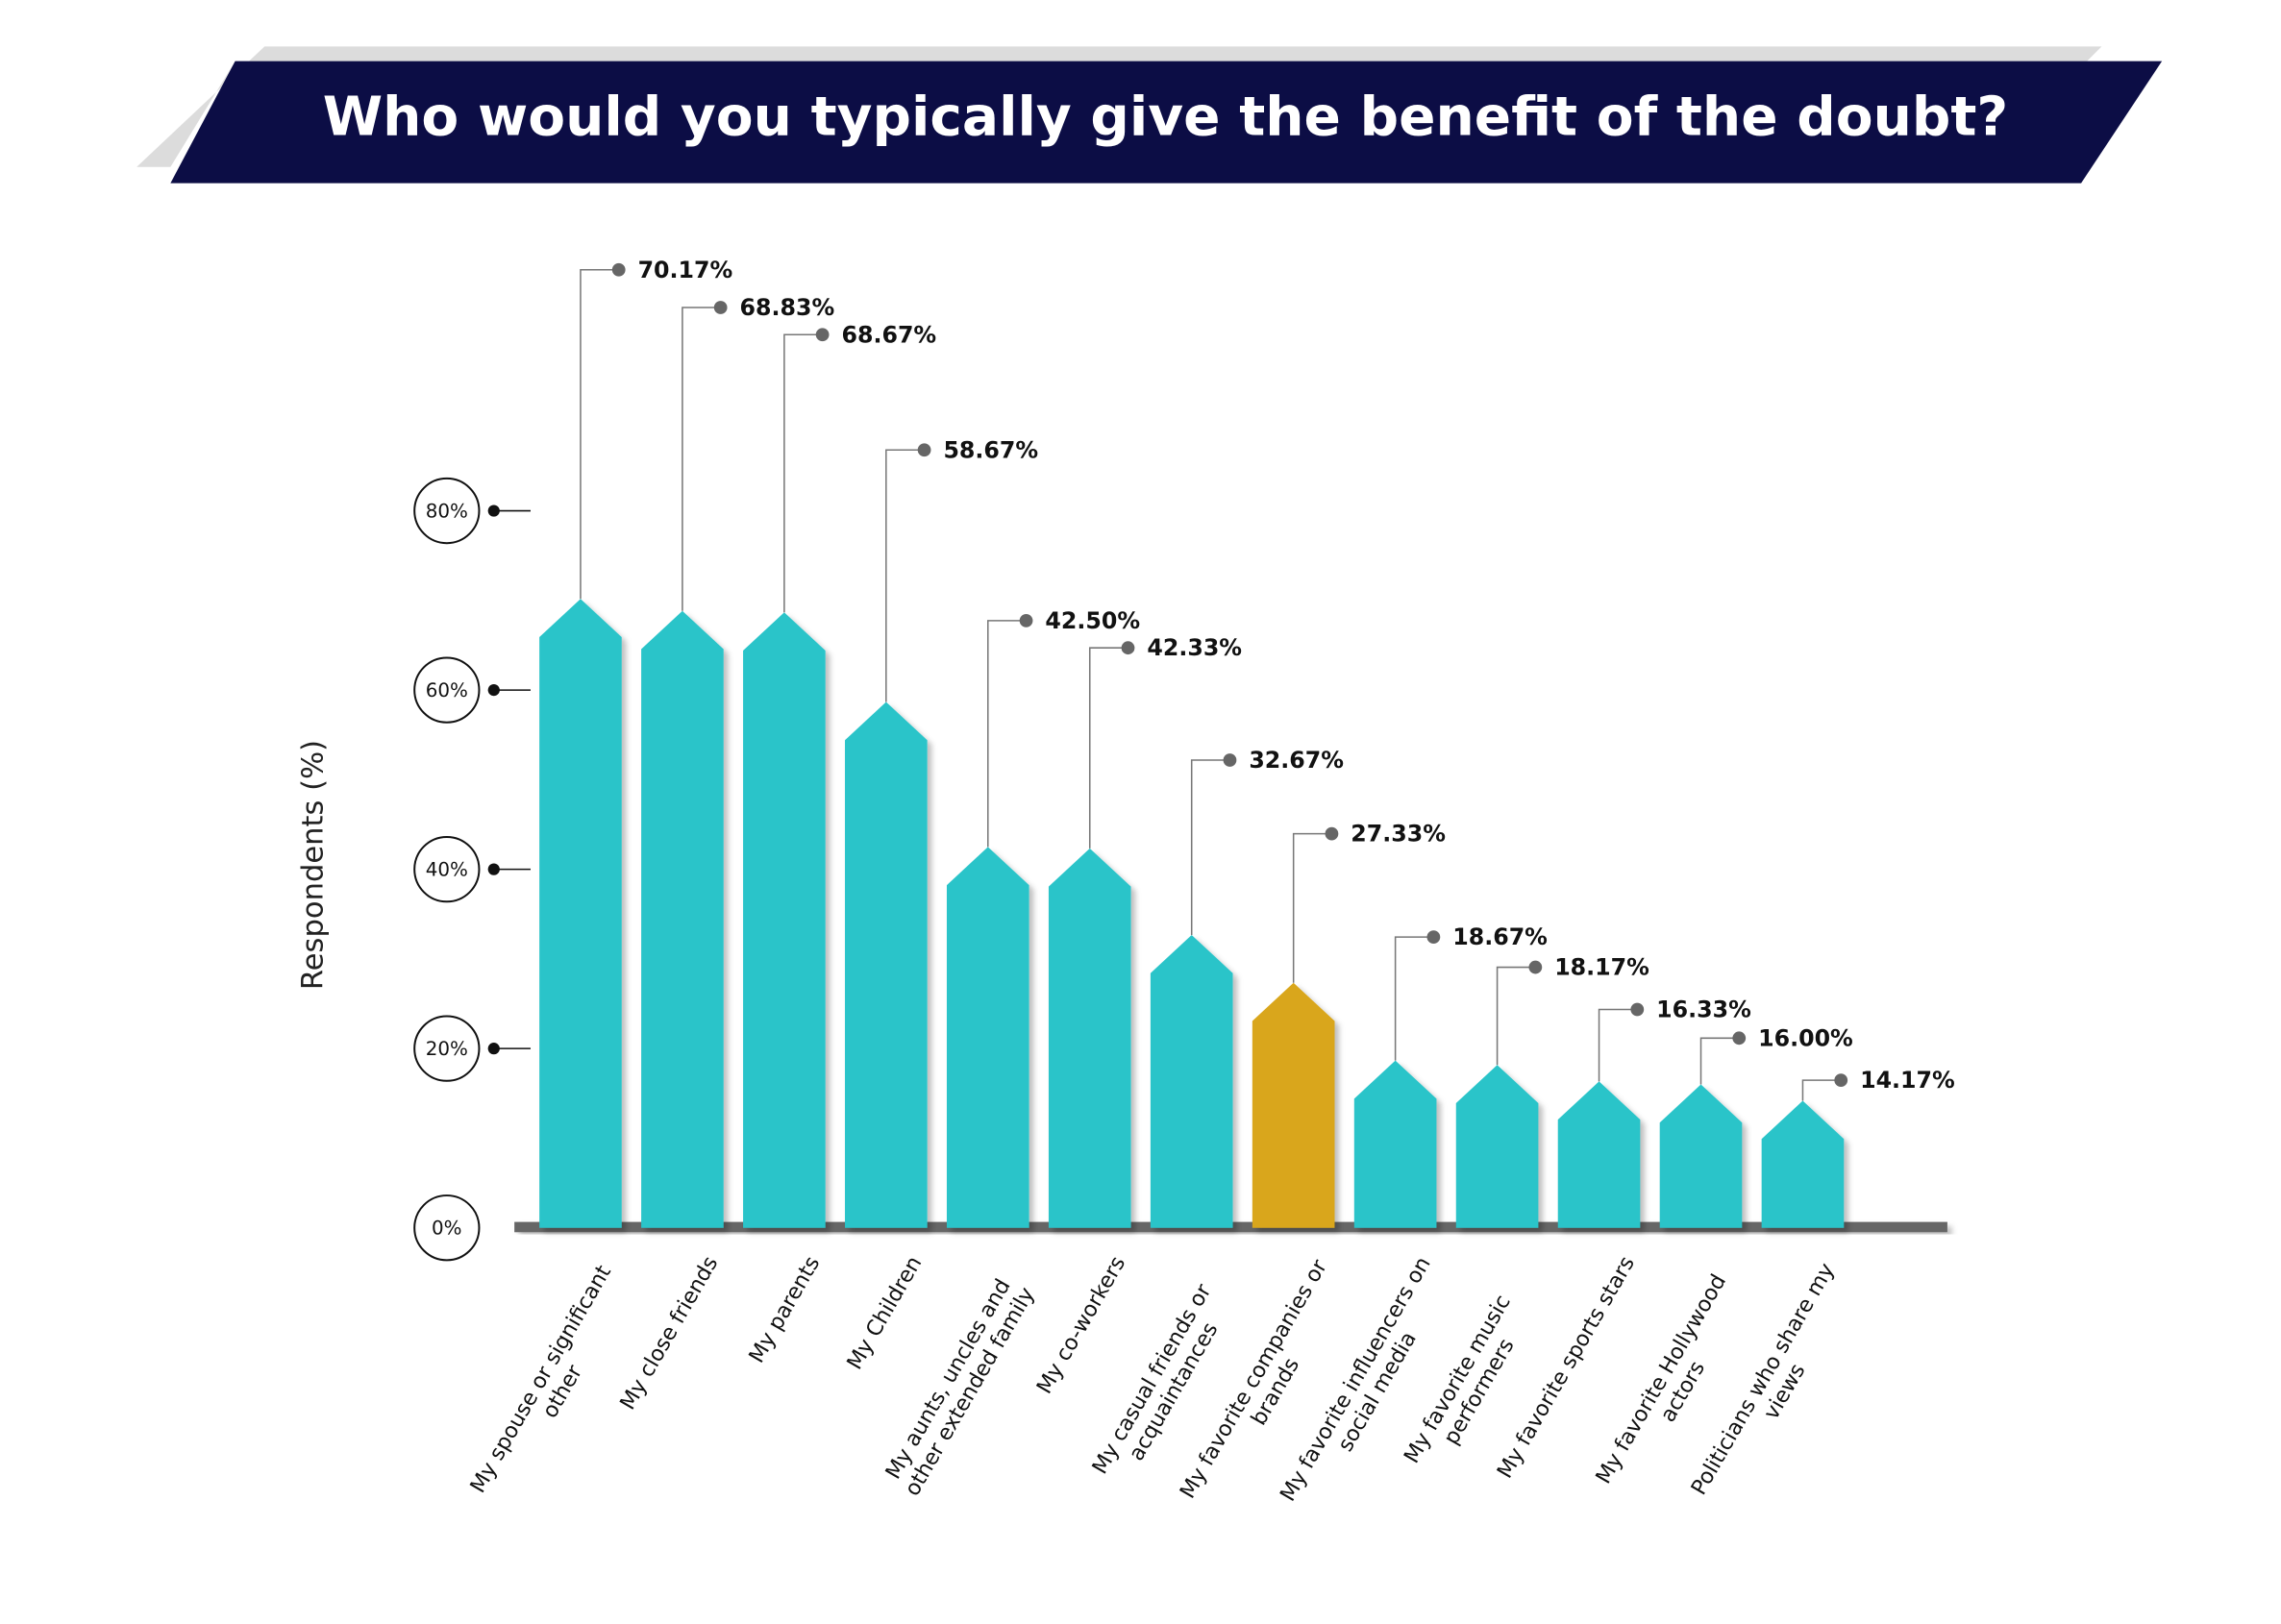 This screenshot has height=1624, width=2281. I want to click on title-banner, so click(1166, 122).